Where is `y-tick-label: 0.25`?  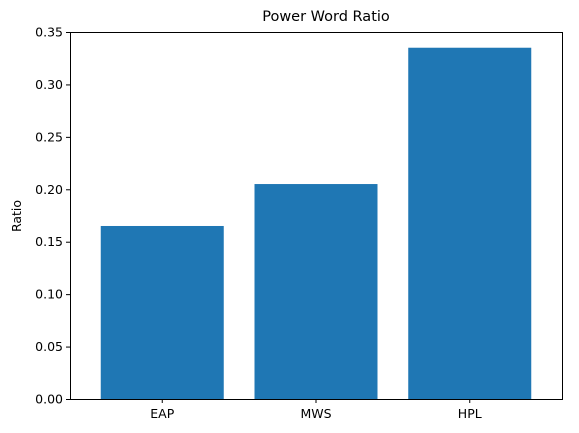
y-tick-label: 0.25 is located at coordinates (49, 136).